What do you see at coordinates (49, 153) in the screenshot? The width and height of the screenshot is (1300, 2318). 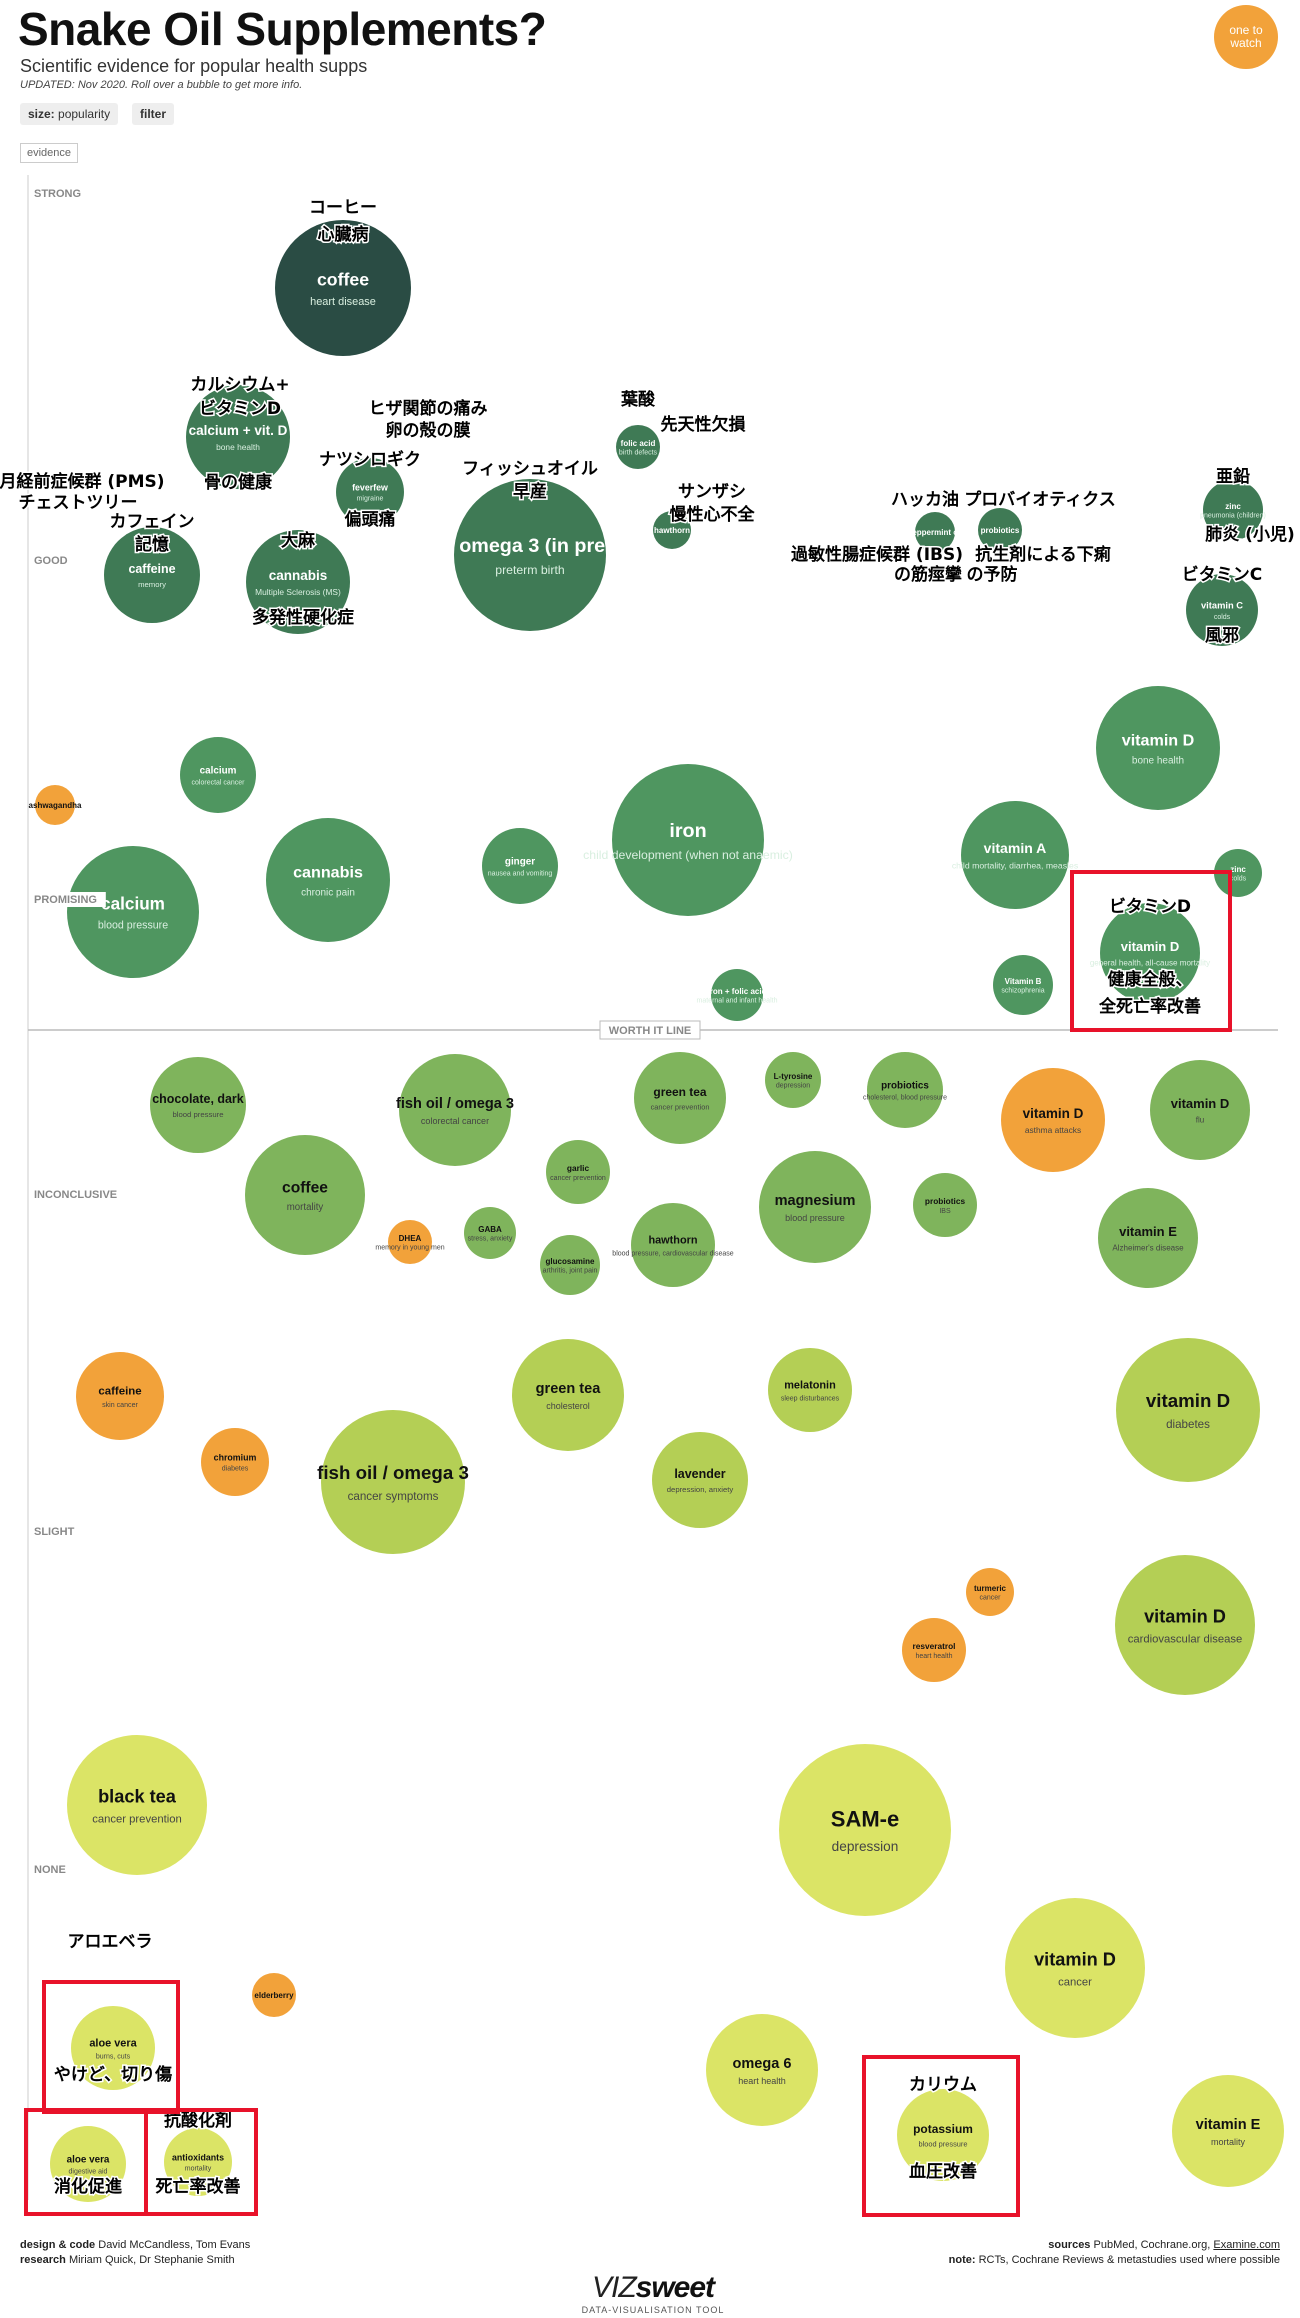 I see `evidence-toggle: evidence` at bounding box center [49, 153].